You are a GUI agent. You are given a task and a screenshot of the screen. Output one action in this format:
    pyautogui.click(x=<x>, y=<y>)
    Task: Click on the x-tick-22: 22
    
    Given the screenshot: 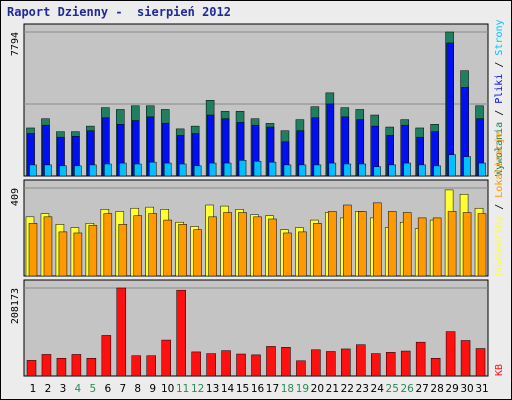 What is the action you would take?
    pyautogui.click(x=347, y=389)
    